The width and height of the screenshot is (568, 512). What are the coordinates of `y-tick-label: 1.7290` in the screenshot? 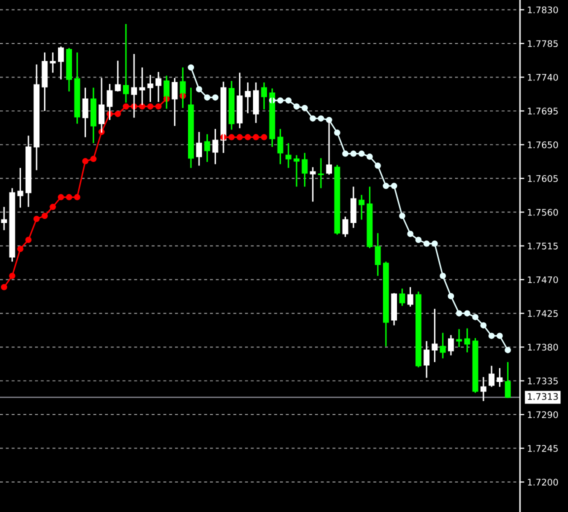 It's located at (543, 414).